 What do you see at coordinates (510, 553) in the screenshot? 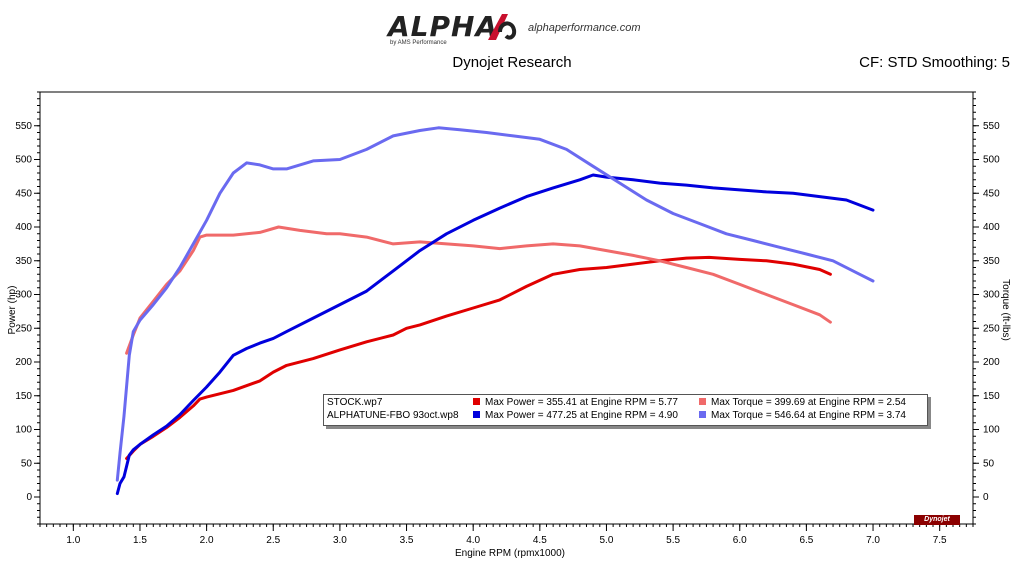
I see `x-axis-title: Engine RPM (rpmx1000)` at bounding box center [510, 553].